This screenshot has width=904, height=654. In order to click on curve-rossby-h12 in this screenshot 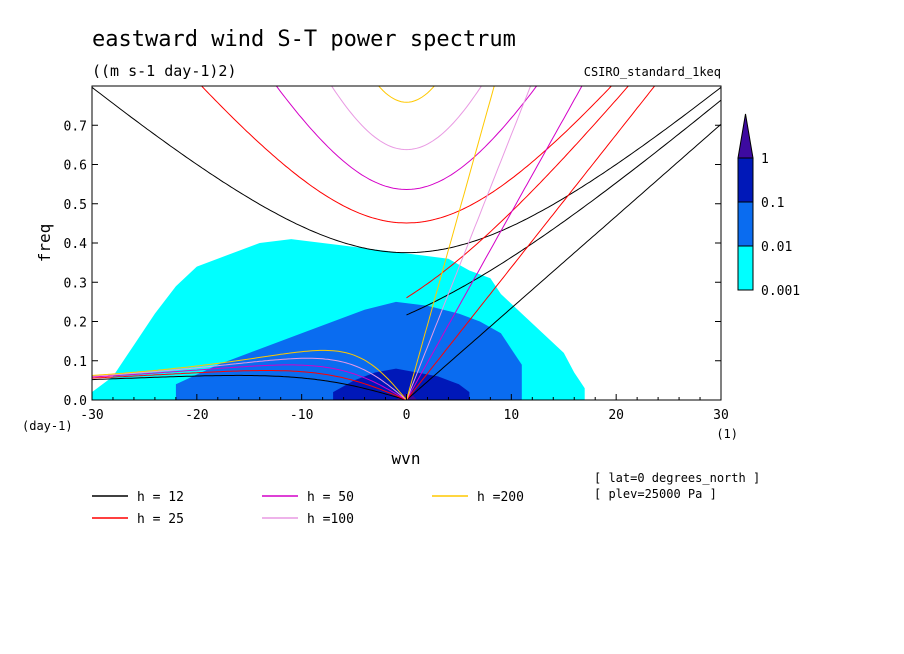, I will do `click(249, 387)`.